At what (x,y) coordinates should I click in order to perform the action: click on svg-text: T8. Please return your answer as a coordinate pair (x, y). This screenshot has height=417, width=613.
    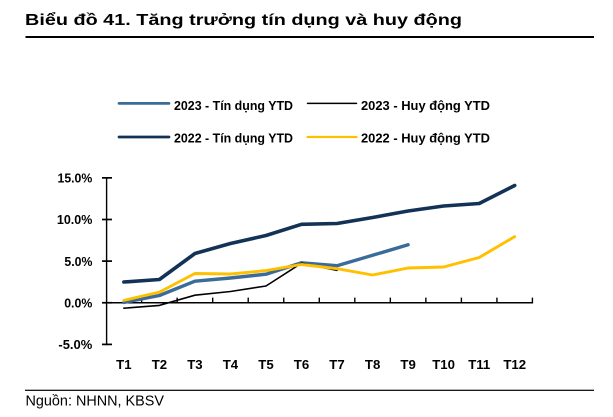
    Looking at the image, I should click on (372, 364).